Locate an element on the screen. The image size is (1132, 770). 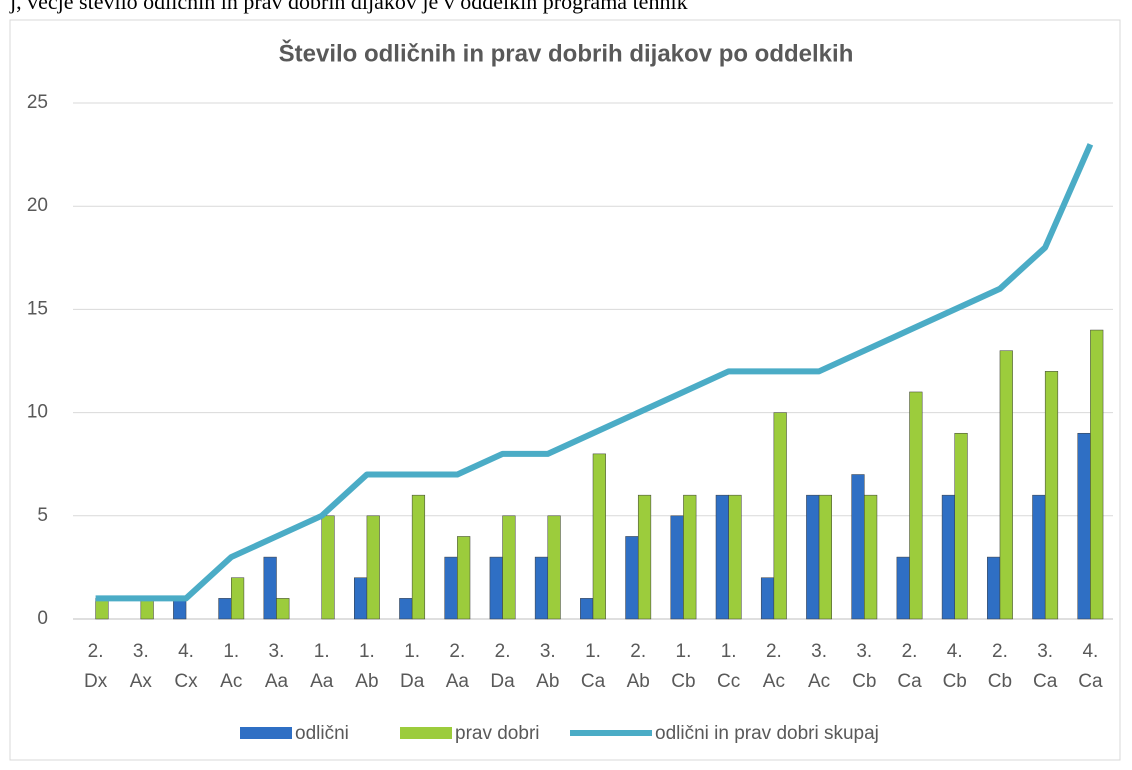
y-tick-label: 25 is located at coordinates (37, 102).